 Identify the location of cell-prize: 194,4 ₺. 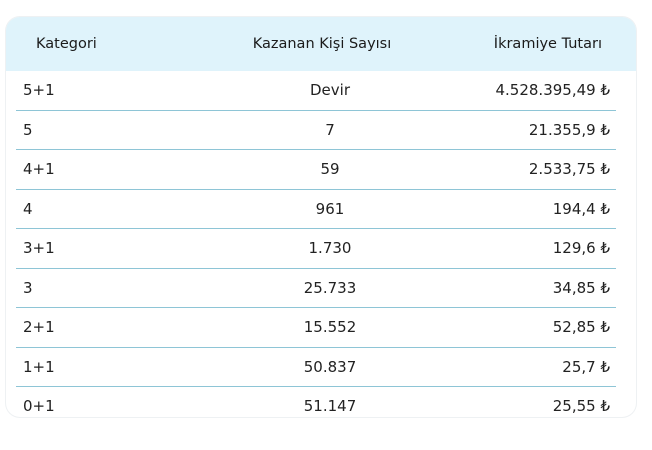
(581, 208).